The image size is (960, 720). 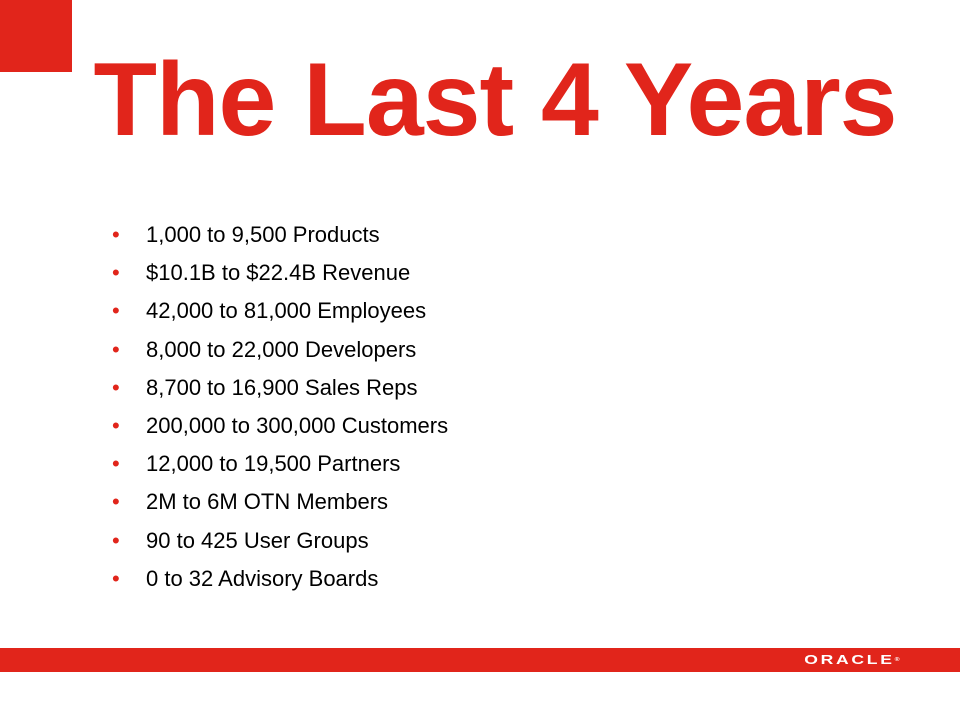 I want to click on bullet-text: 8,700 to 16,900 Sales Reps, so click(x=282, y=387).